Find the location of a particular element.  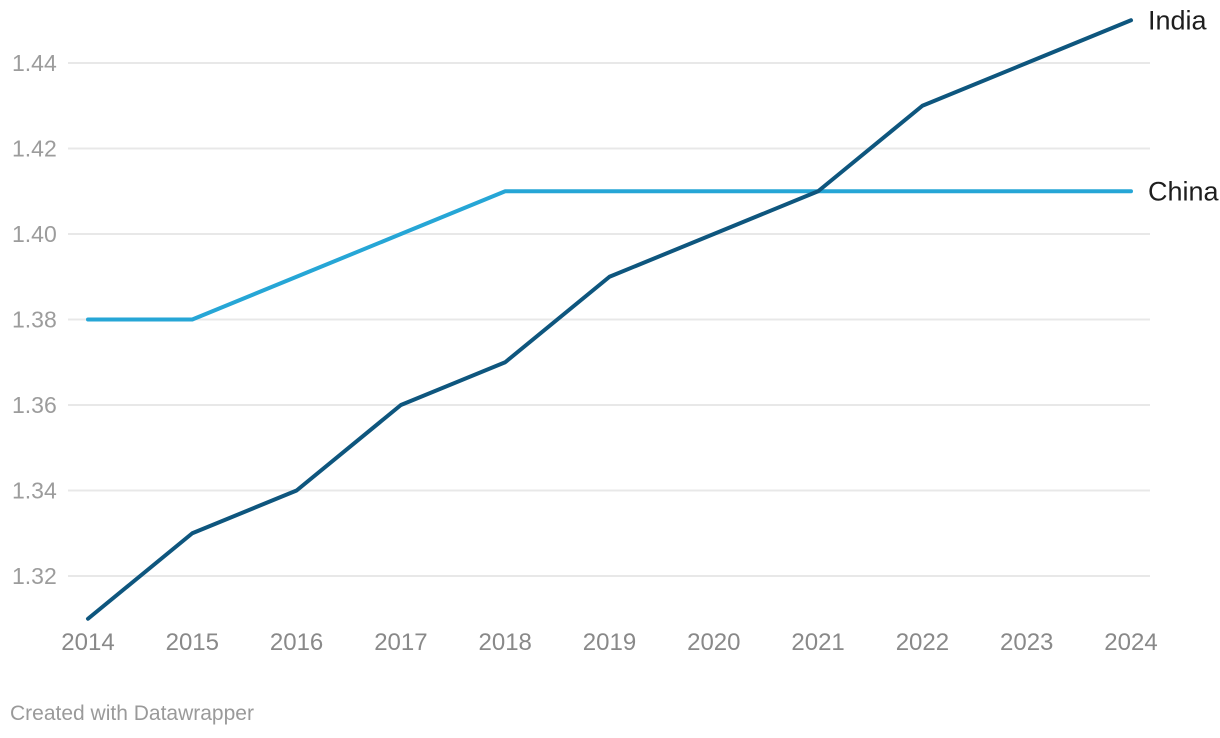

x-tick-label: 2016 is located at coordinates (296, 642).